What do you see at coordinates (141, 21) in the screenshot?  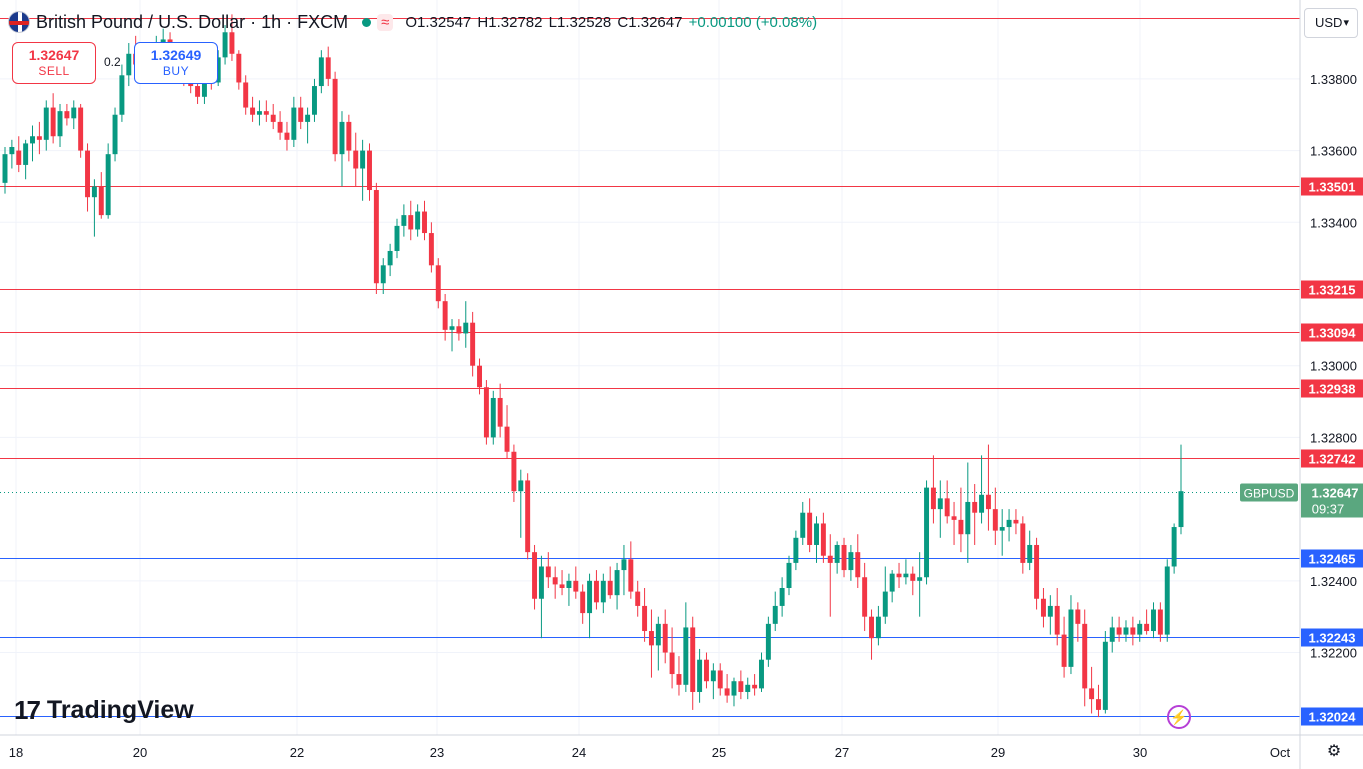 I see `symbol-title: British Pound / U.S. Dollar` at bounding box center [141, 21].